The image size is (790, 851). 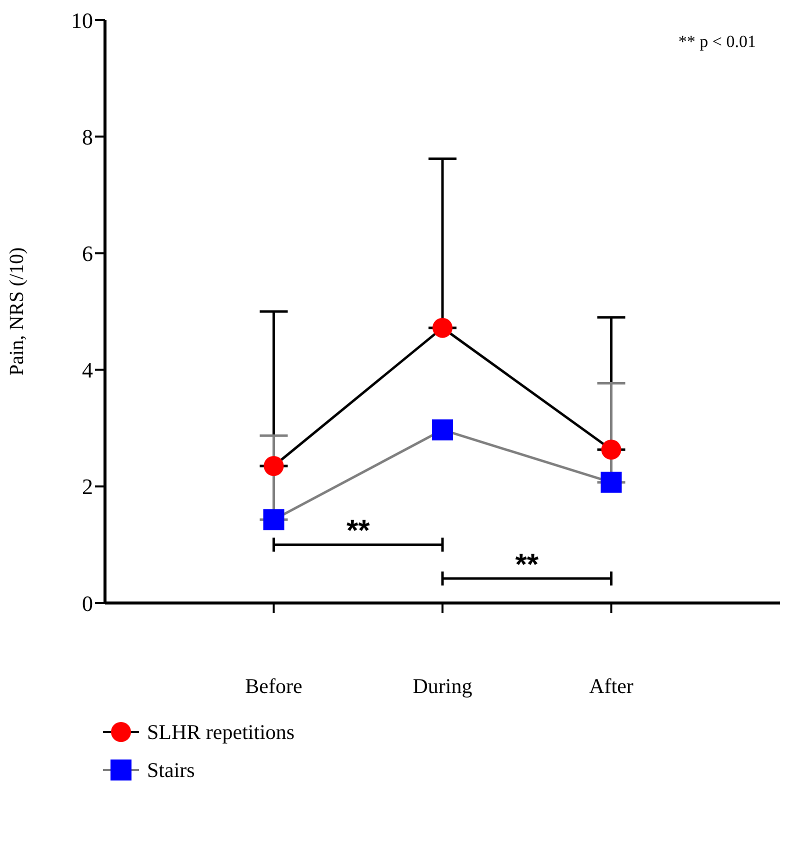 What do you see at coordinates (273, 686) in the screenshot?
I see `x-tick-label: Before` at bounding box center [273, 686].